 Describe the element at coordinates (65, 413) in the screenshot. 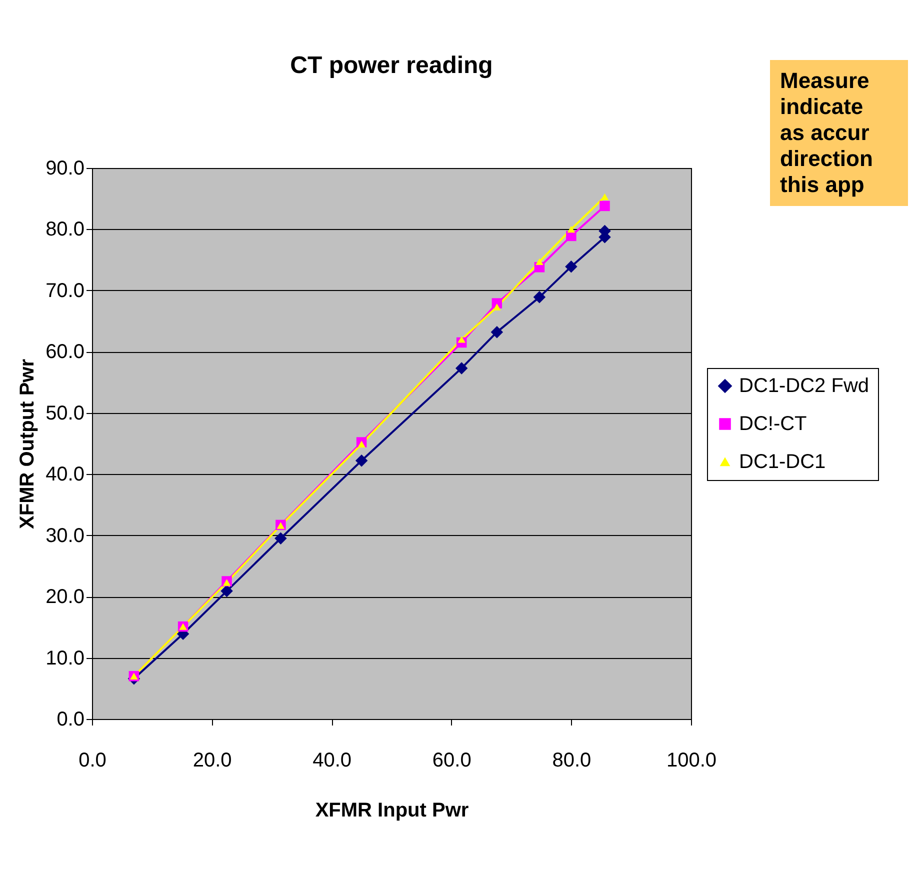

I see `y-tick-label: 50.0` at that location.